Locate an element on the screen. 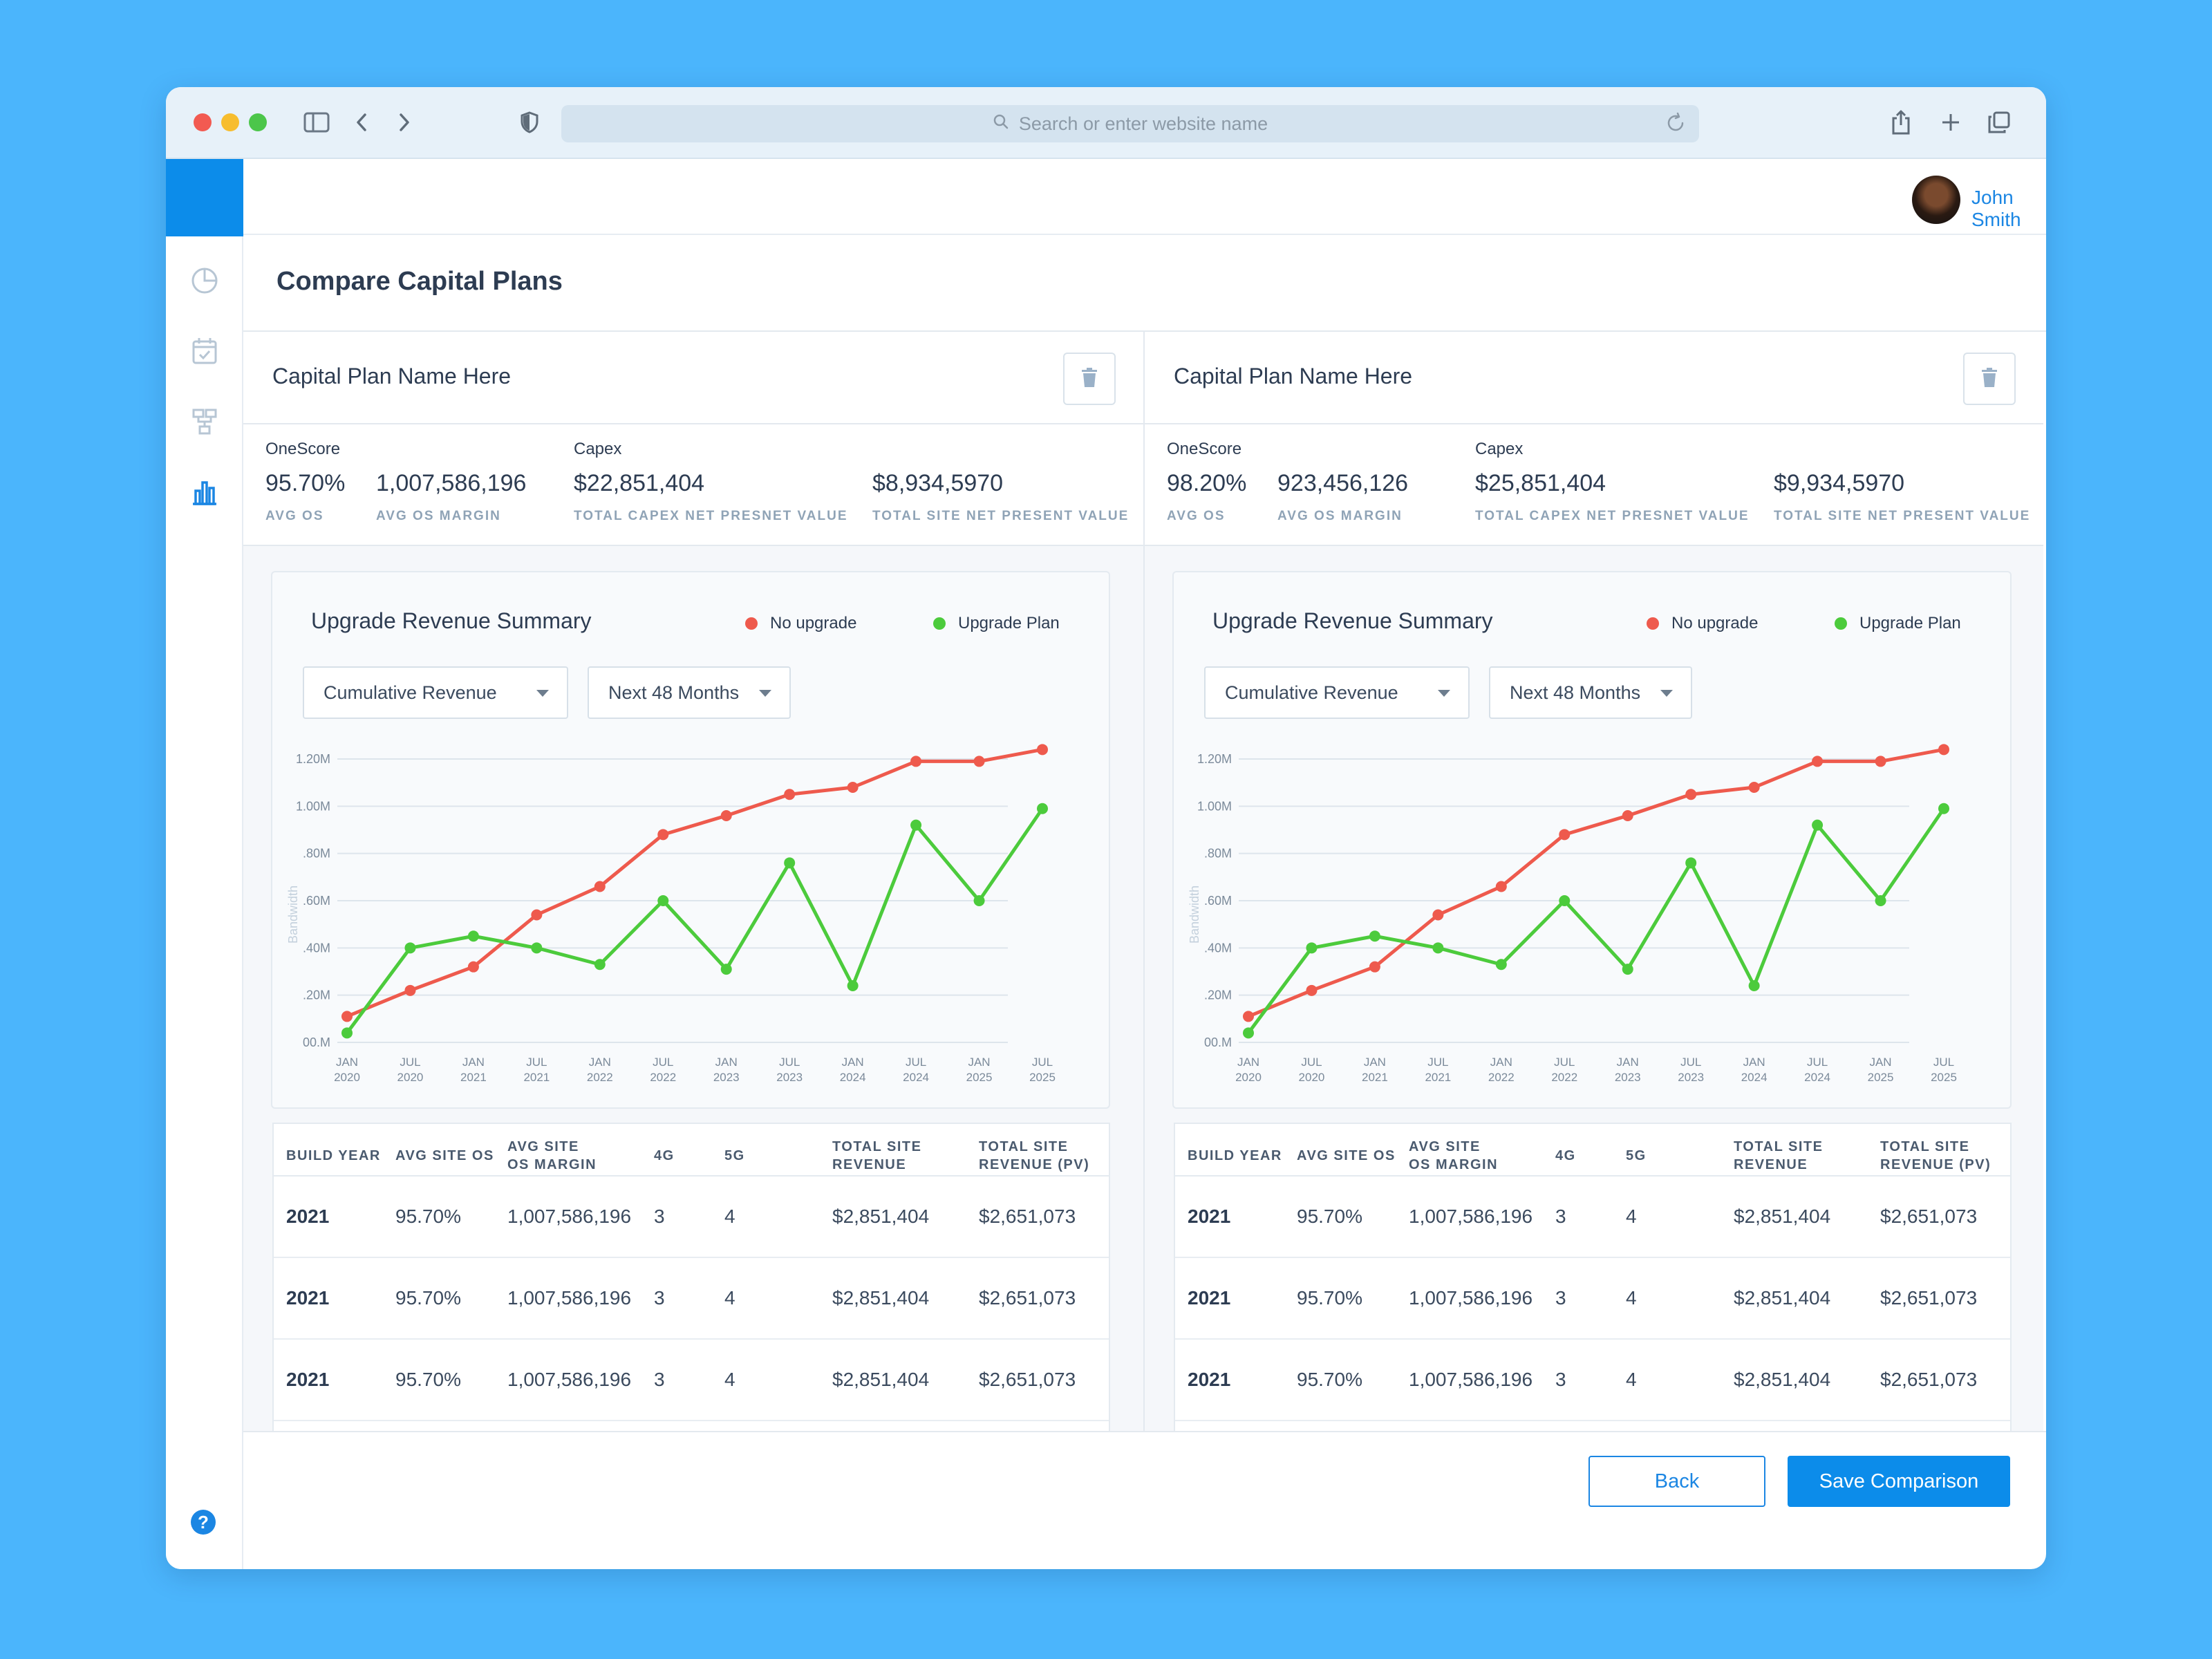  reload-icon is located at coordinates (1676, 126).